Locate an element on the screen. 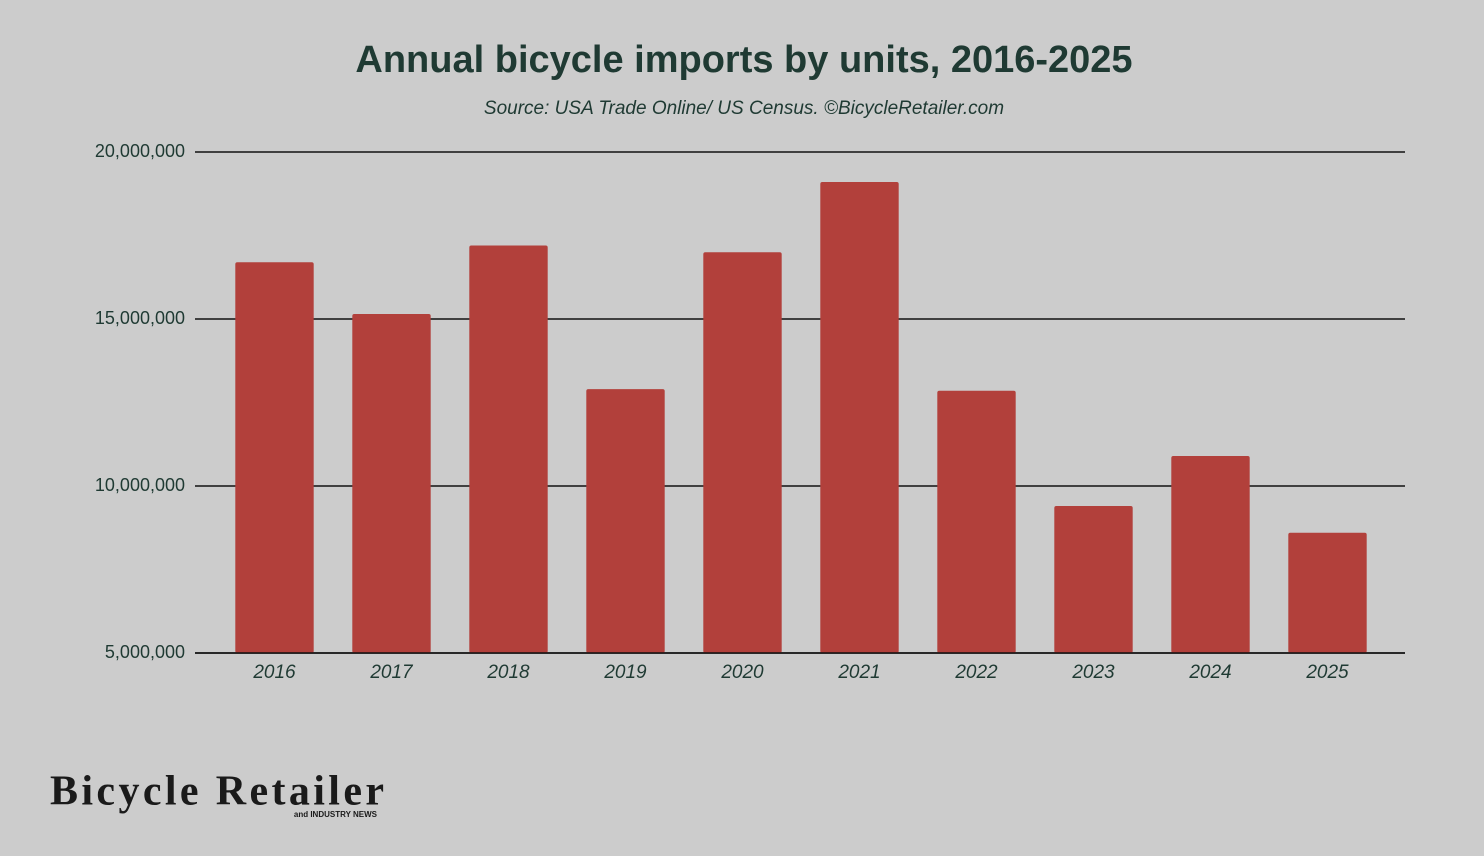 This screenshot has height=856, width=1484. x-tick-label: 2025 is located at coordinates (1327, 672).